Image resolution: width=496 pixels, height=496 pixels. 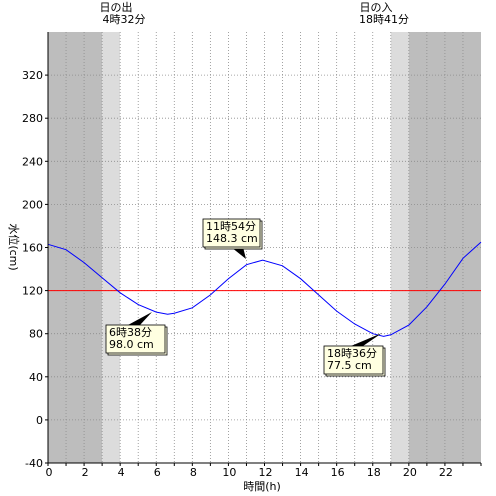 What do you see at coordinates (376, 7) in the screenshot?
I see `sunset-label: 日の入` at bounding box center [376, 7].